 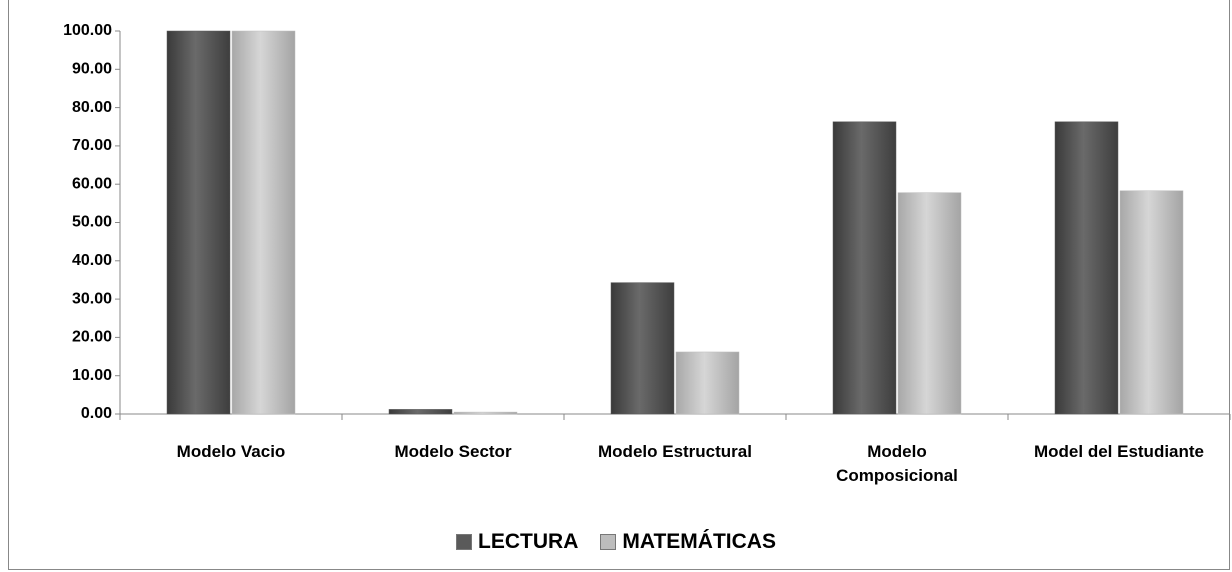 What do you see at coordinates (897, 463) in the screenshot?
I see `x-tick-label: Modelo Composicional` at bounding box center [897, 463].